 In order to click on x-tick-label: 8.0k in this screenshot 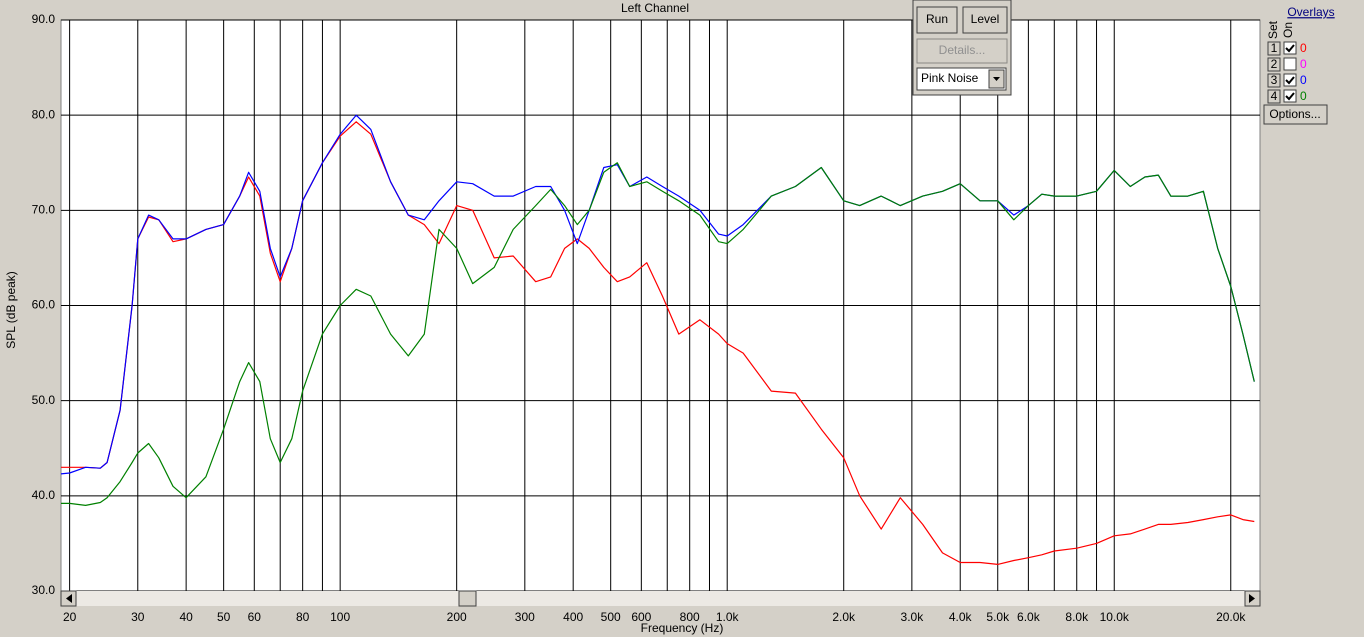, I will do `click(1077, 617)`.